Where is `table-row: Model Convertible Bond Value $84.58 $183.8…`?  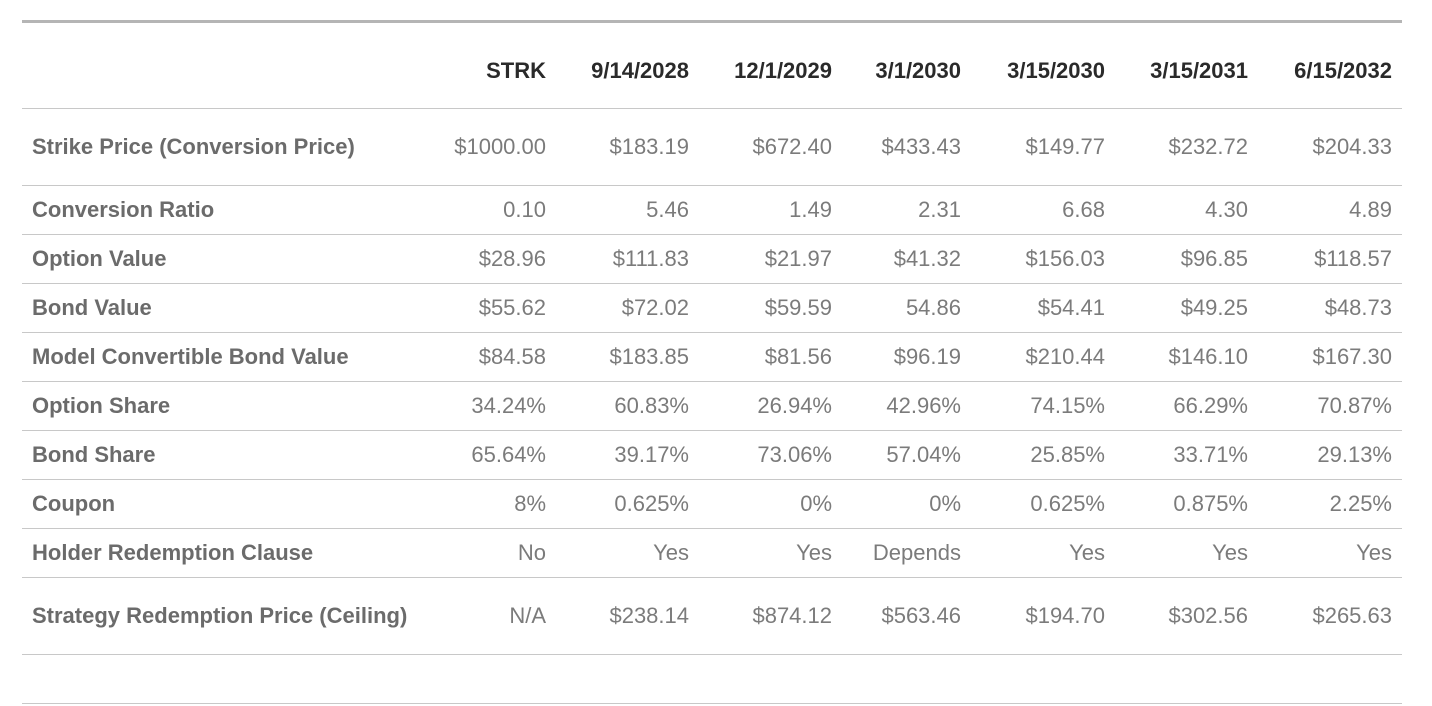 table-row: Model Convertible Bond Value $84.58 $183.8… is located at coordinates (712, 357).